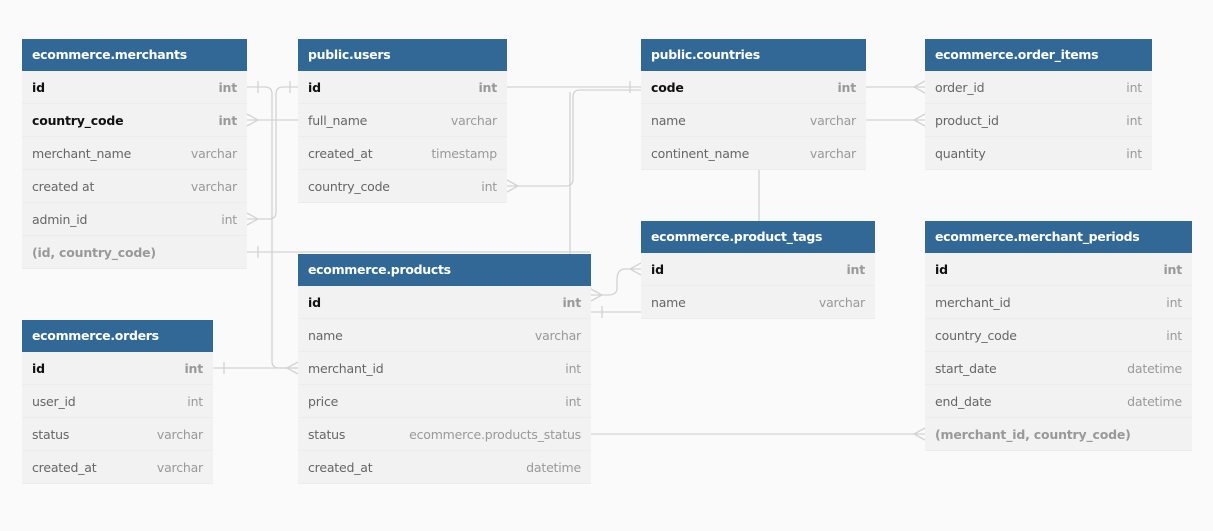  I want to click on field-row: continent_name varchar, so click(753, 153).